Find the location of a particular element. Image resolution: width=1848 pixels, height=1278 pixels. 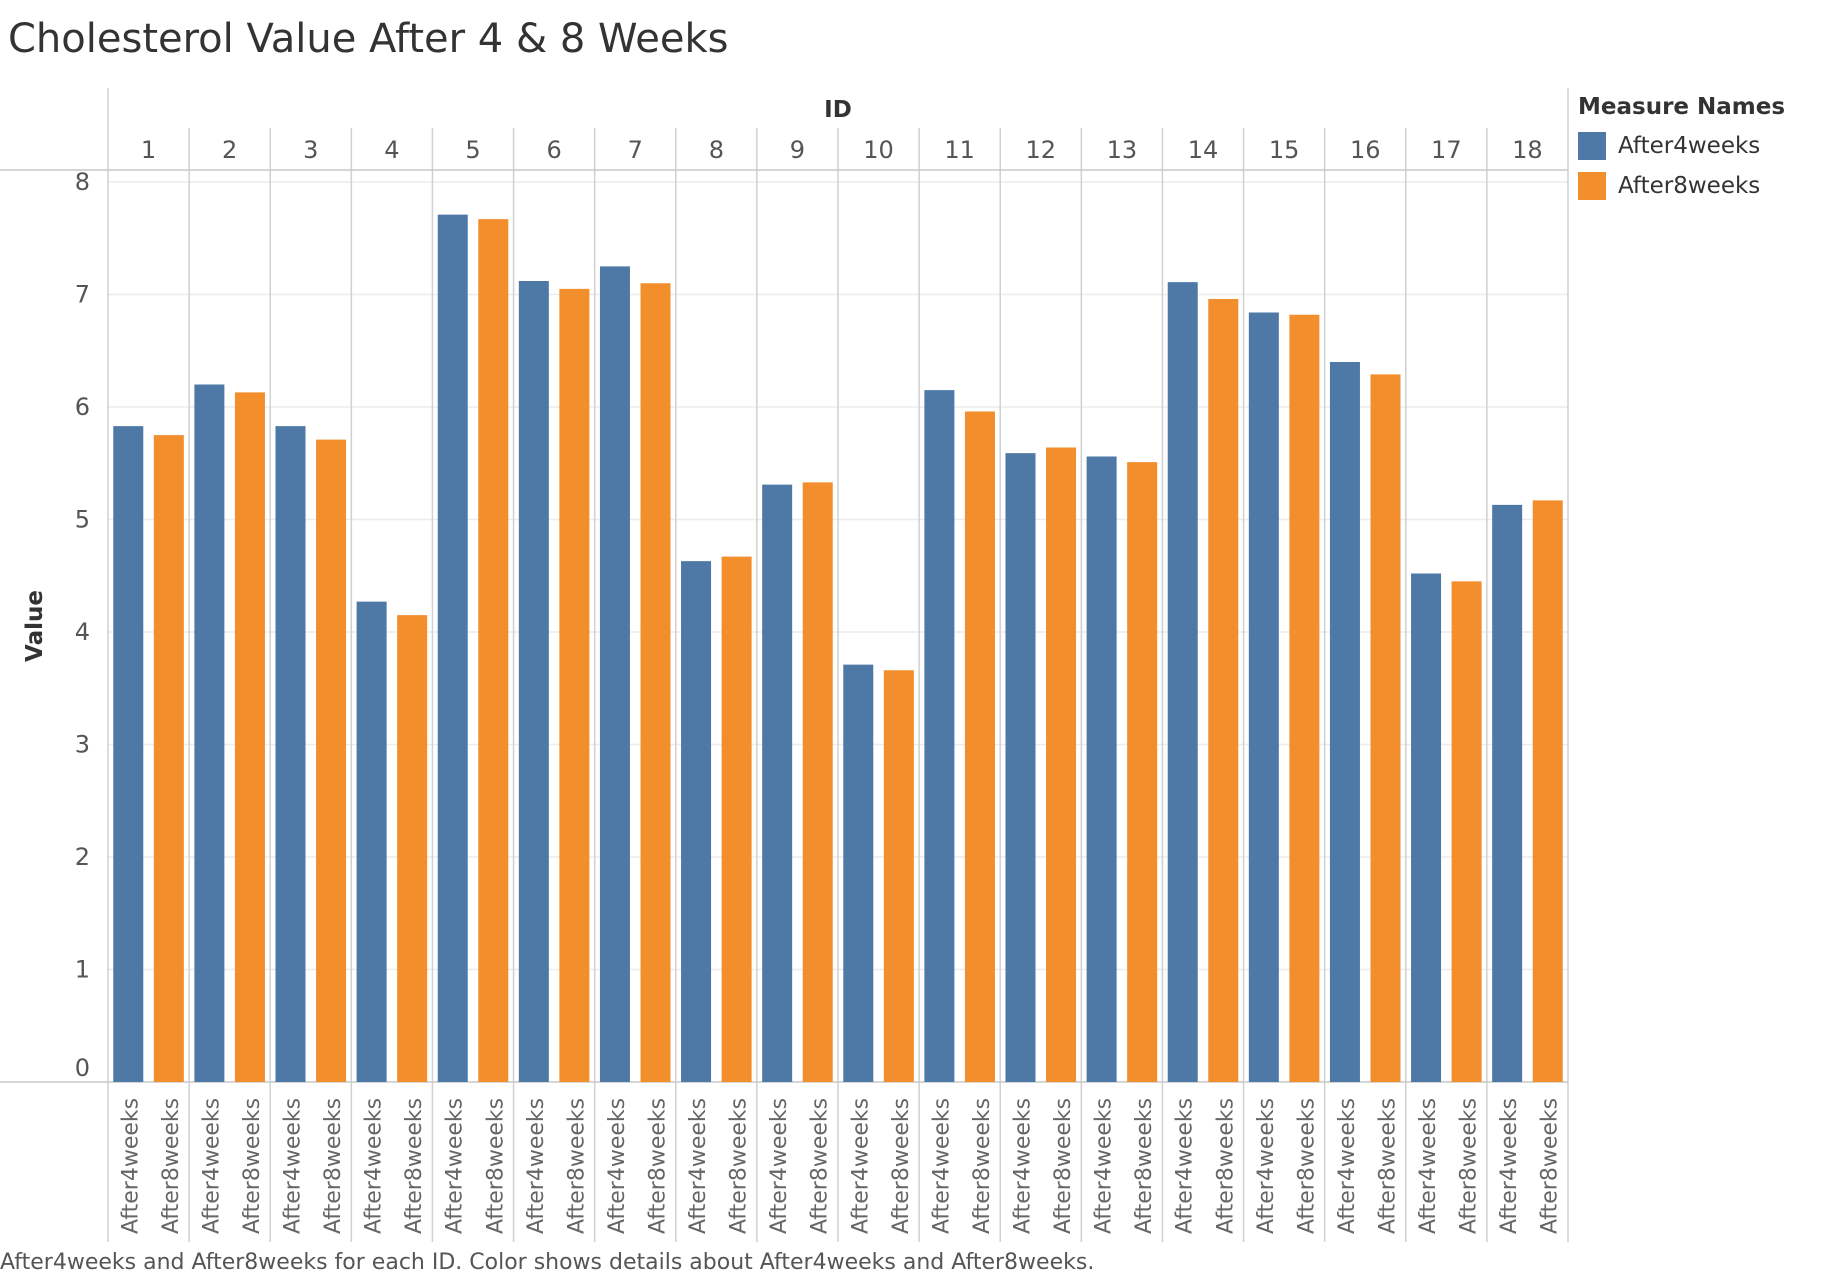

y-tick-label-7: 7 is located at coordinates (82, 295).